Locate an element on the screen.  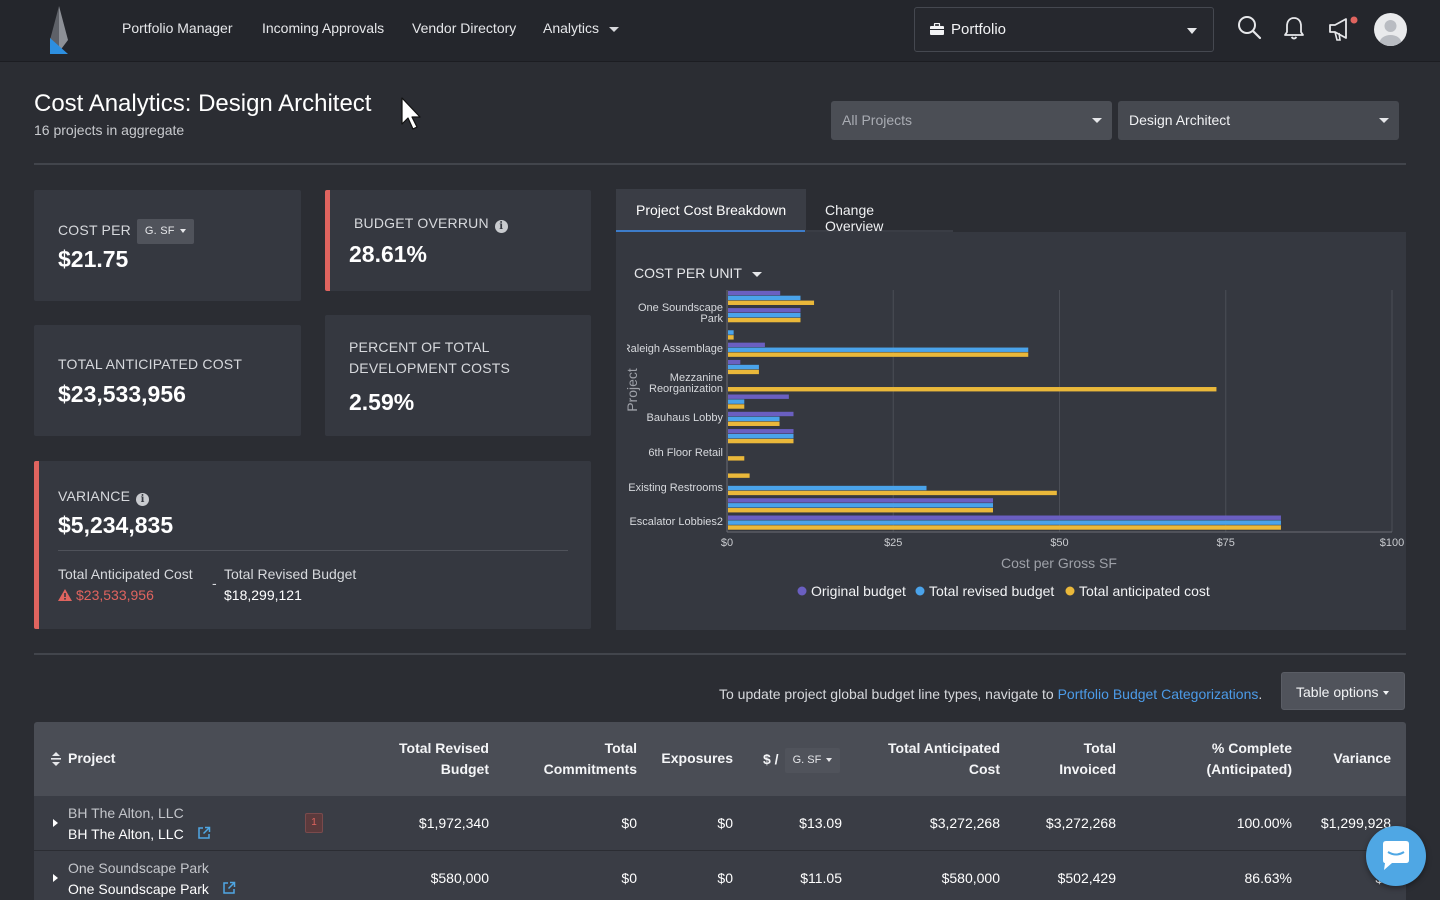
legend-swatch-original is located at coordinates (802, 591).